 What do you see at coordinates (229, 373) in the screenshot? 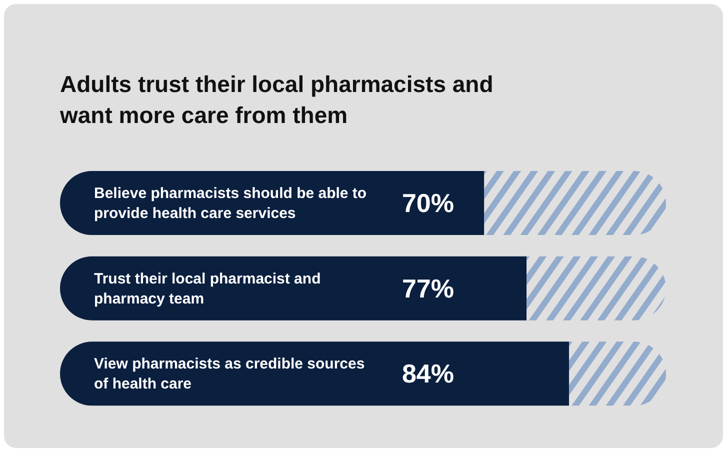
I see `y-tick-label: View pharmacists as credible sources of health care` at bounding box center [229, 373].